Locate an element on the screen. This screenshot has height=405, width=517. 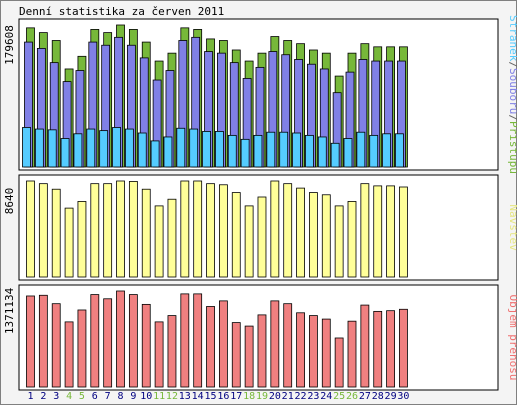
y-max-label: 179608 is located at coordinates (9, 45).